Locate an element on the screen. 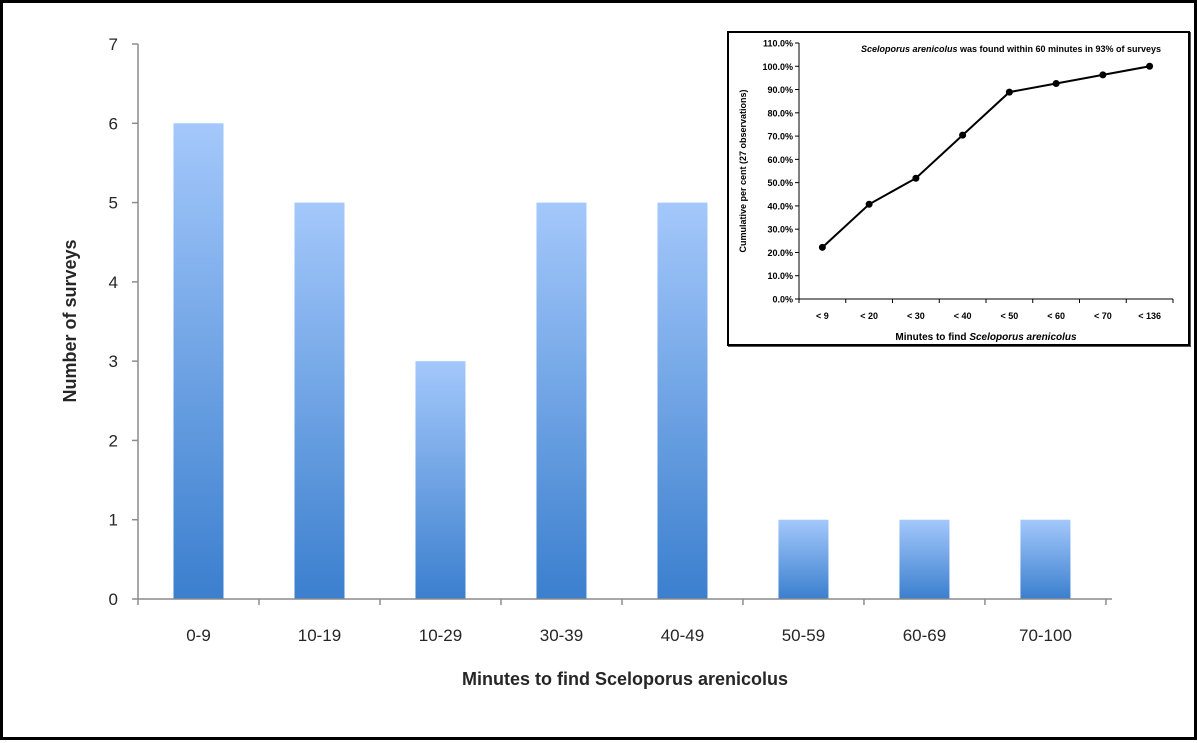 The image size is (1197, 743). x-tick-label: 50-59 is located at coordinates (803, 635).